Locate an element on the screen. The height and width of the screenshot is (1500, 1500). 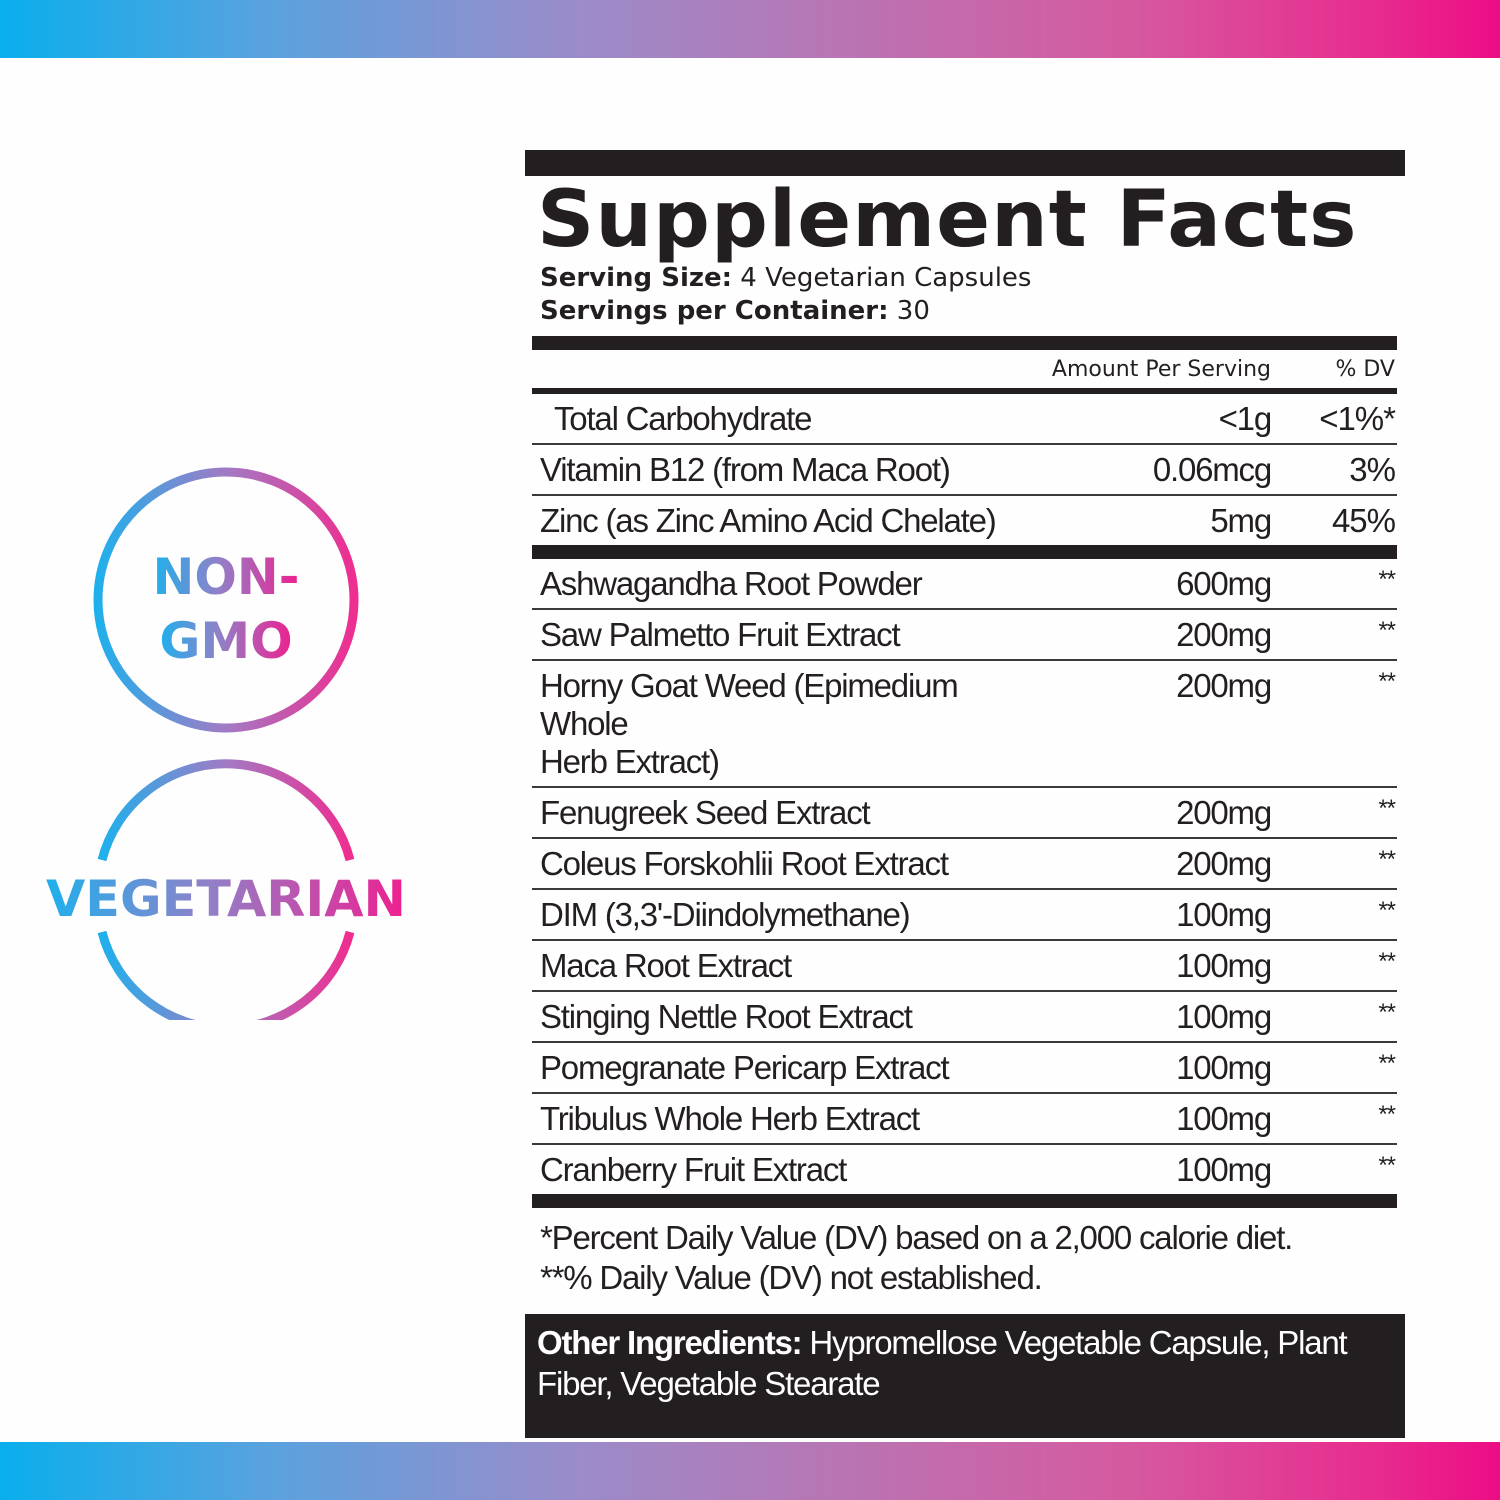
ingredient-amount: 600mg is located at coordinates (1224, 583).